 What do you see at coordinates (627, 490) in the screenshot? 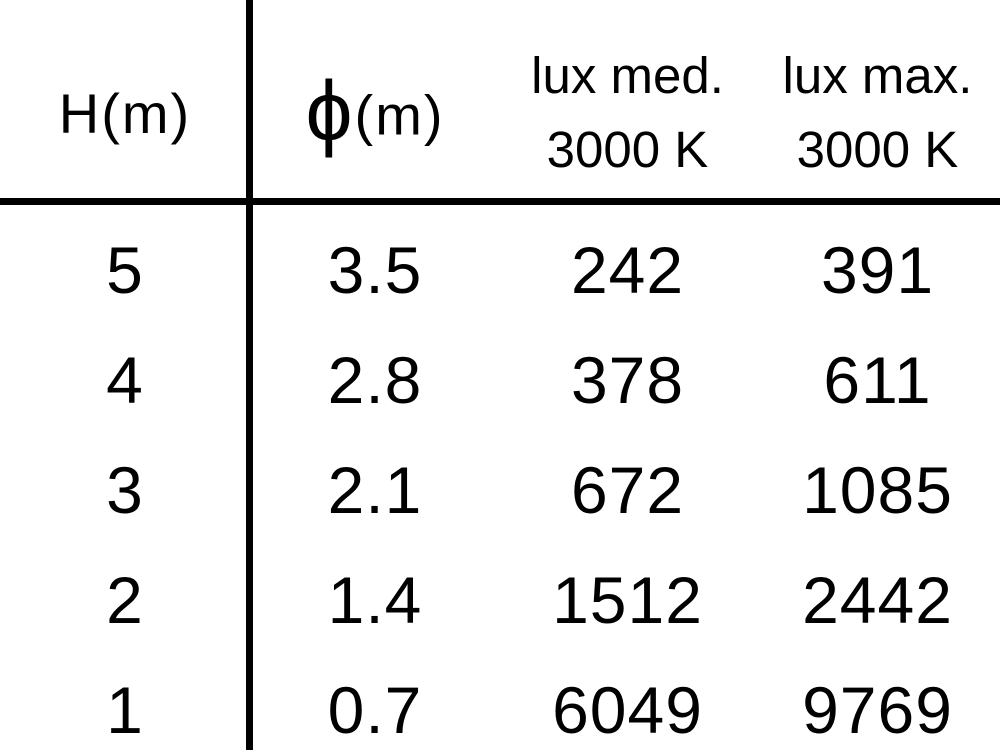
I see `cell-lux-med: 672` at bounding box center [627, 490].